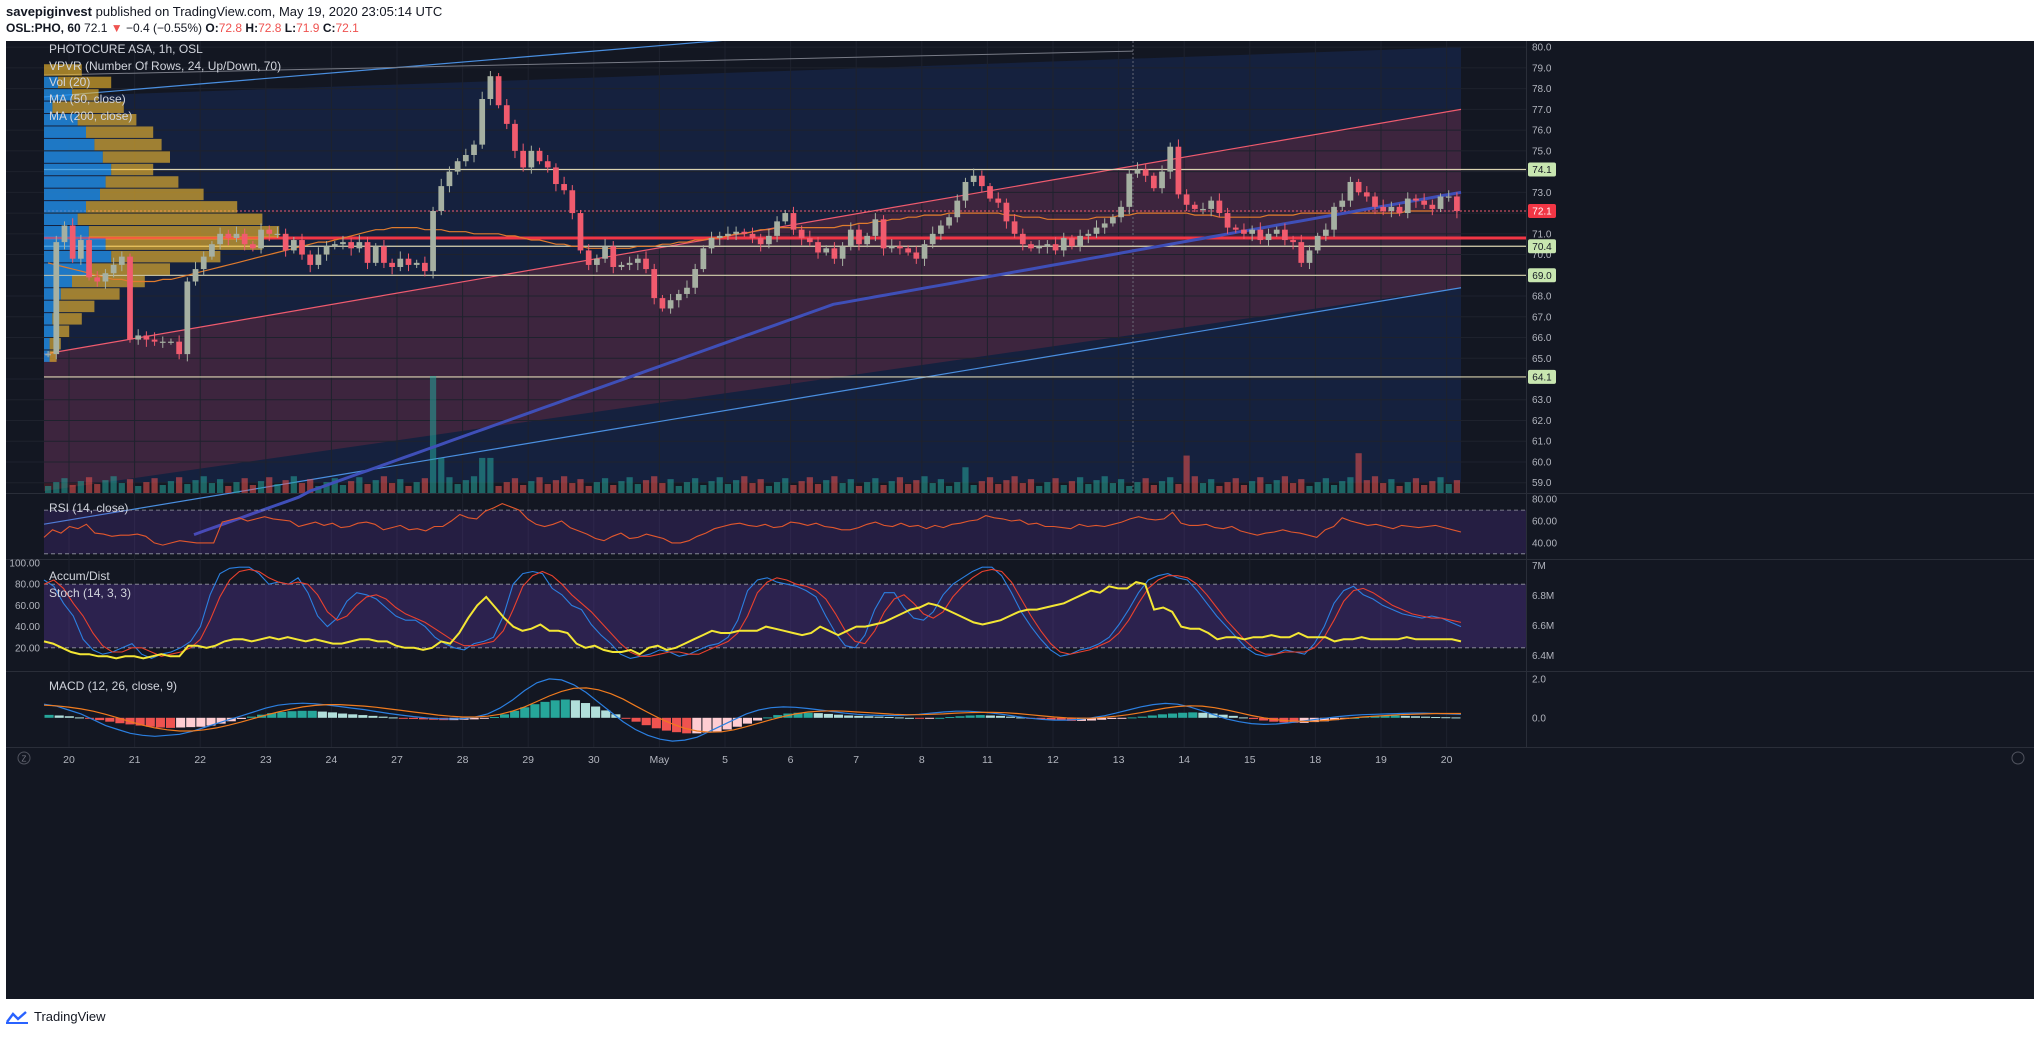 The height and width of the screenshot is (1038, 2041). I want to click on tradingview-logo-icon, so click(17, 1017).